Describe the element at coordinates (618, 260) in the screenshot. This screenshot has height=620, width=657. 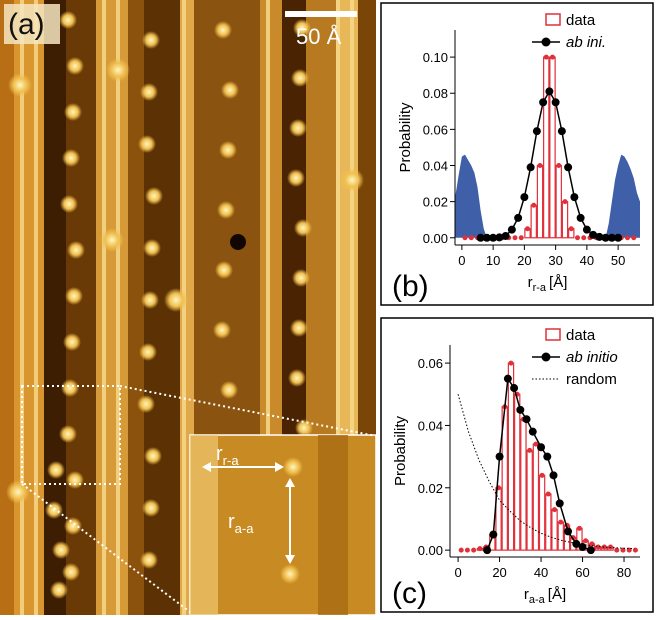
I see `x-tick-label: 50` at that location.